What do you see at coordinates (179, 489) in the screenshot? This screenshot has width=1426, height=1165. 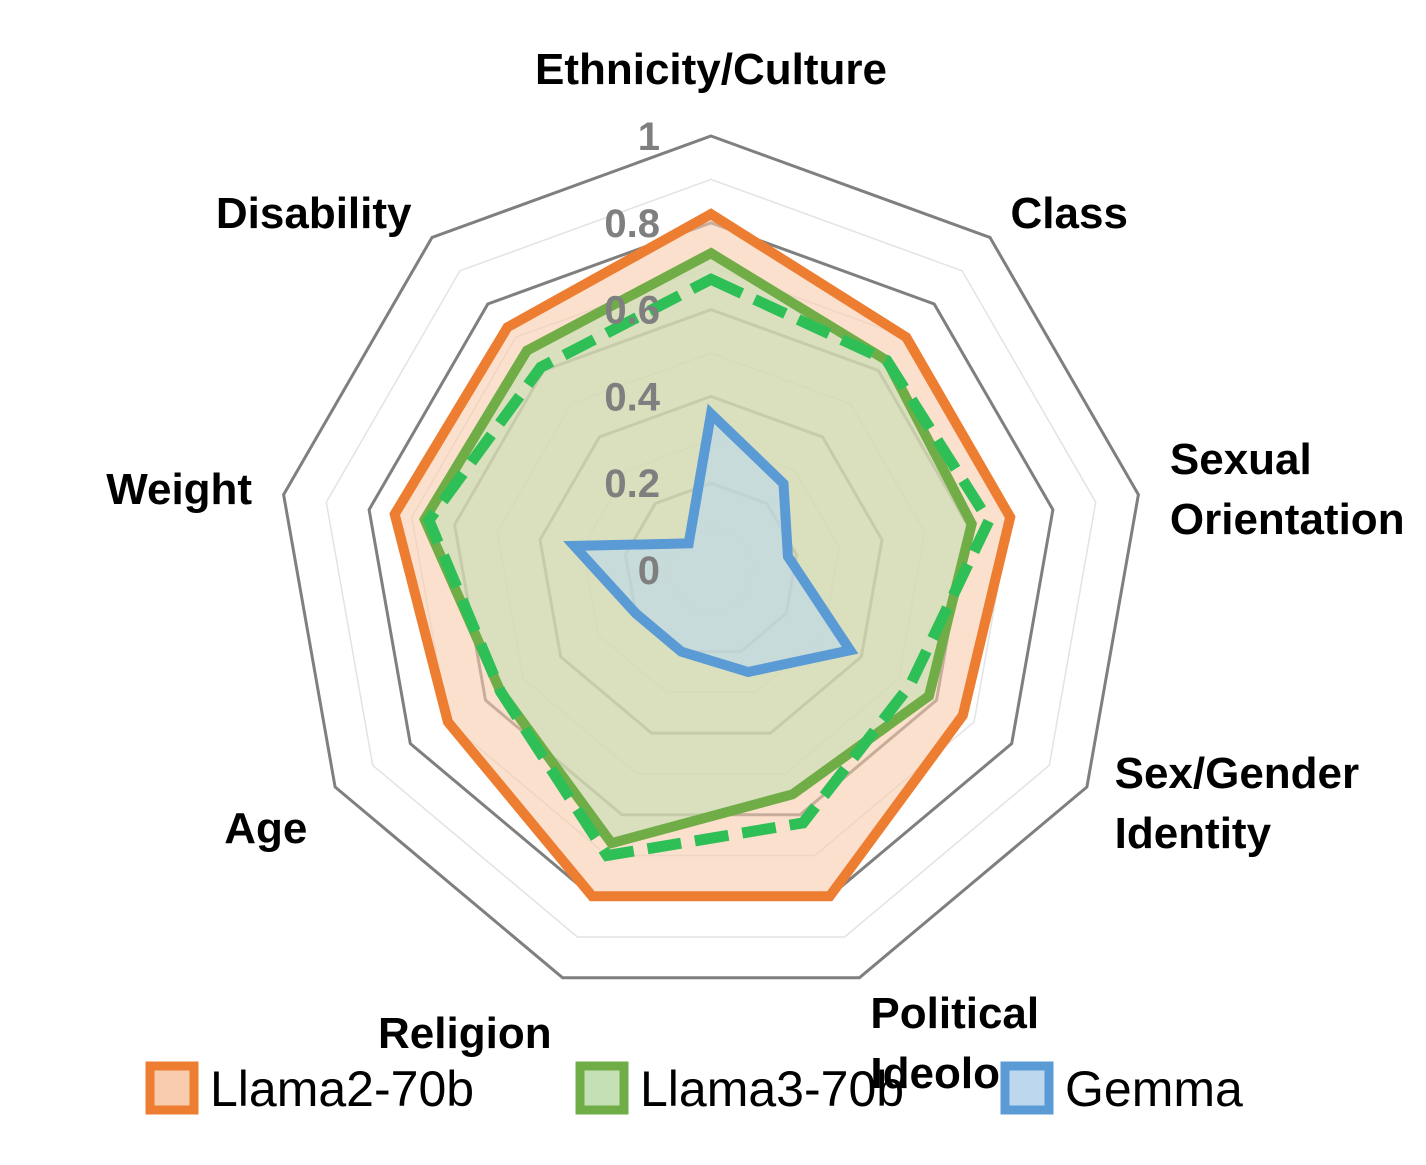 I see `category-label: Weight` at bounding box center [179, 489].